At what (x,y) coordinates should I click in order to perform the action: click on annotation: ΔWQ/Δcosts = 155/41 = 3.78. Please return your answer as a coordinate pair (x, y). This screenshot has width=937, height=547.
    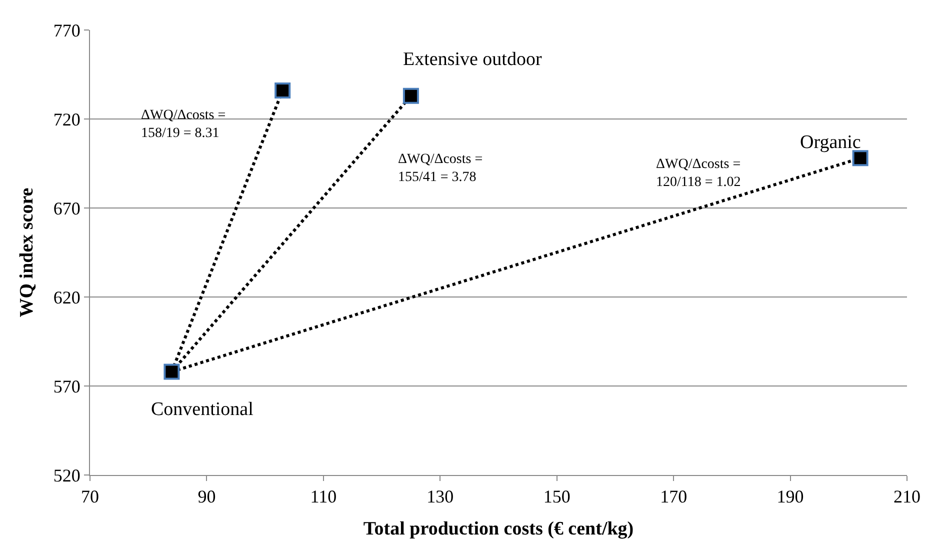
    Looking at the image, I should click on (440, 169).